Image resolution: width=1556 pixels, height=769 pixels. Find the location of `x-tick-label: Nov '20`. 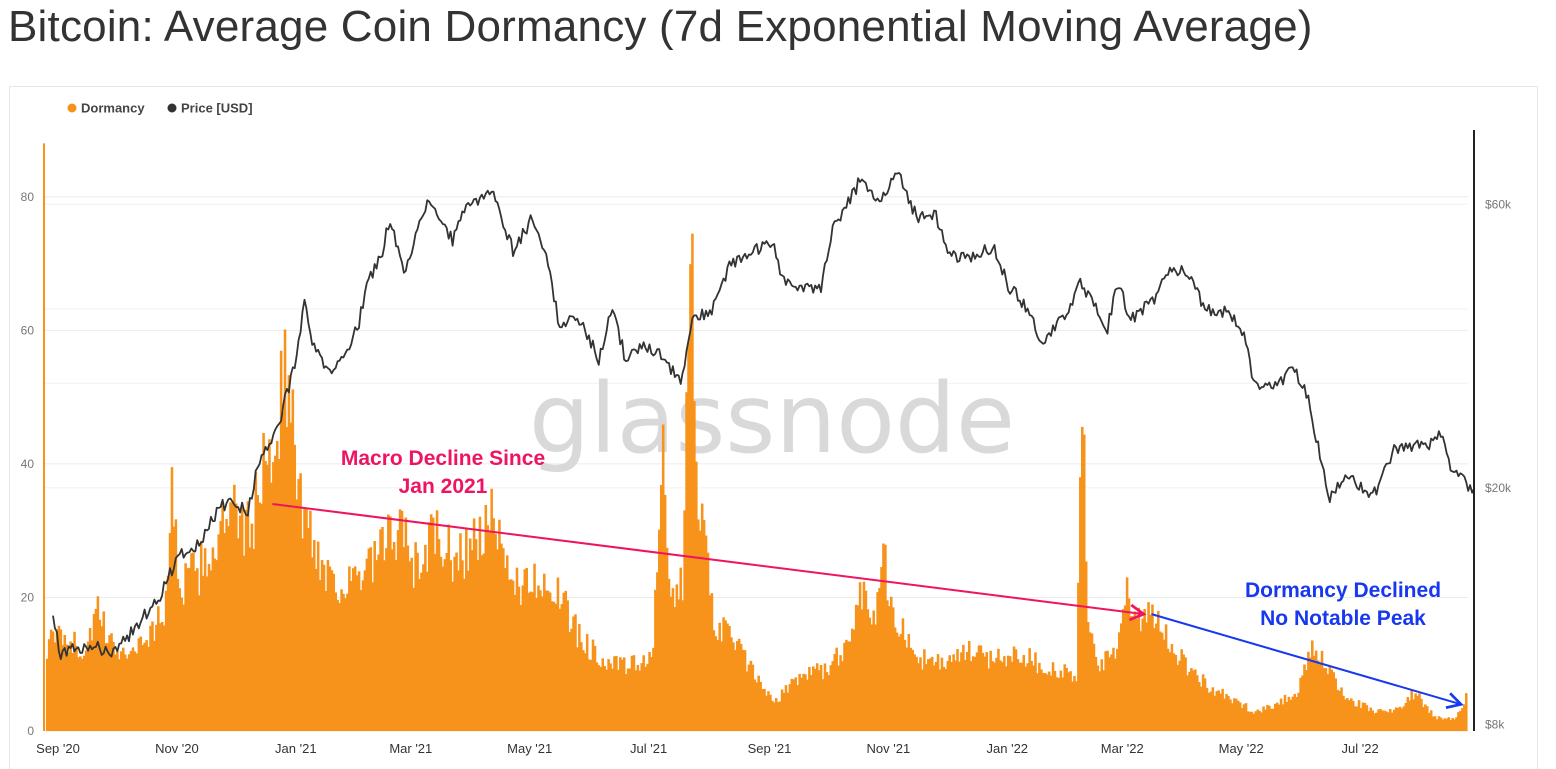

x-tick-label: Nov '20 is located at coordinates (177, 748).